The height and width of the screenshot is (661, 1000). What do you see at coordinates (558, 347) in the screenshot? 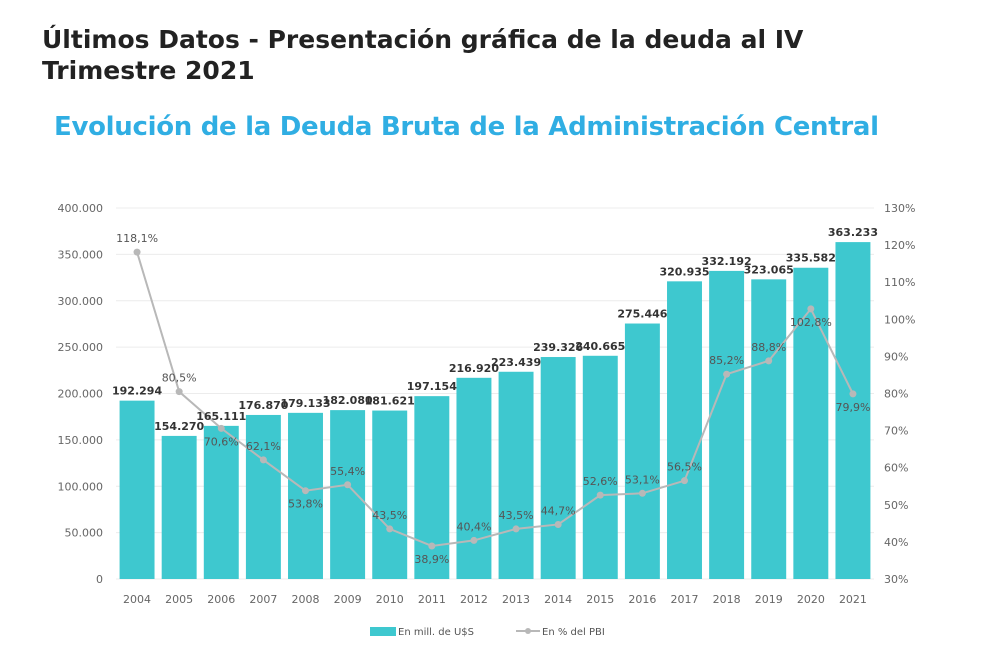
I see `bar-value-label: 239.326` at bounding box center [558, 347].